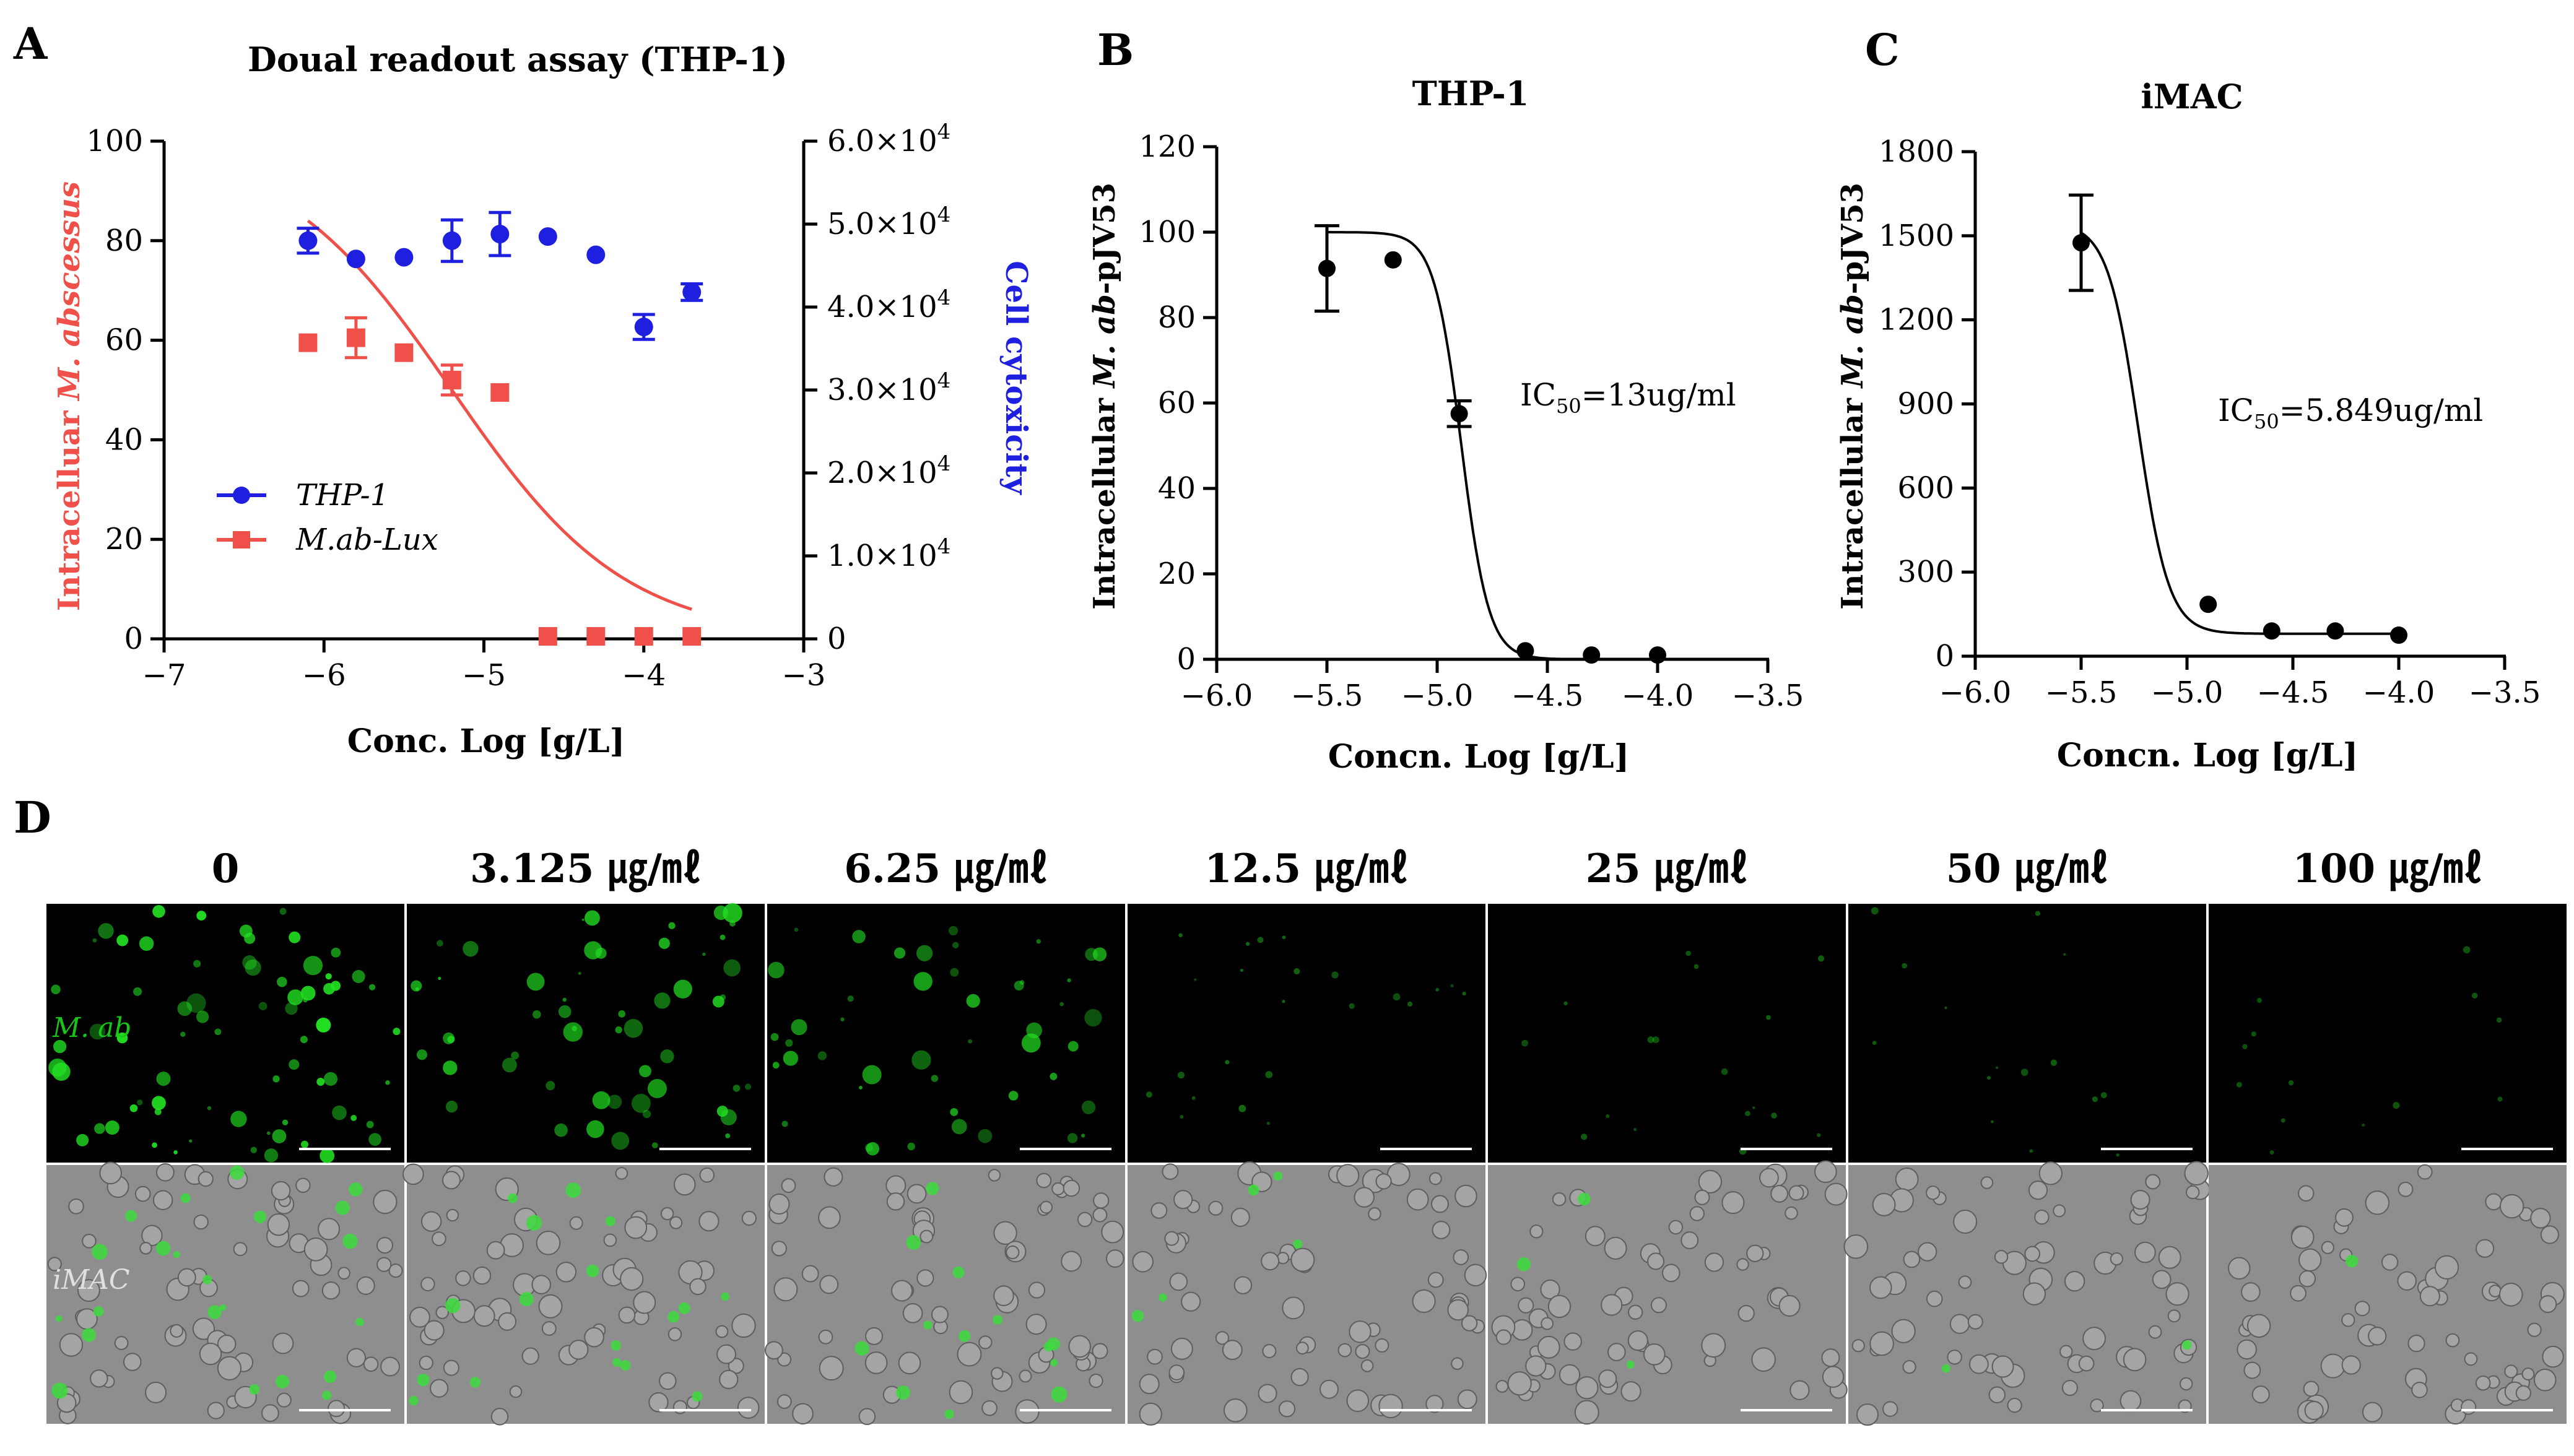 The image size is (2574, 1456). I want to click on panel-a-point-mab-lux, so click(500, 392).